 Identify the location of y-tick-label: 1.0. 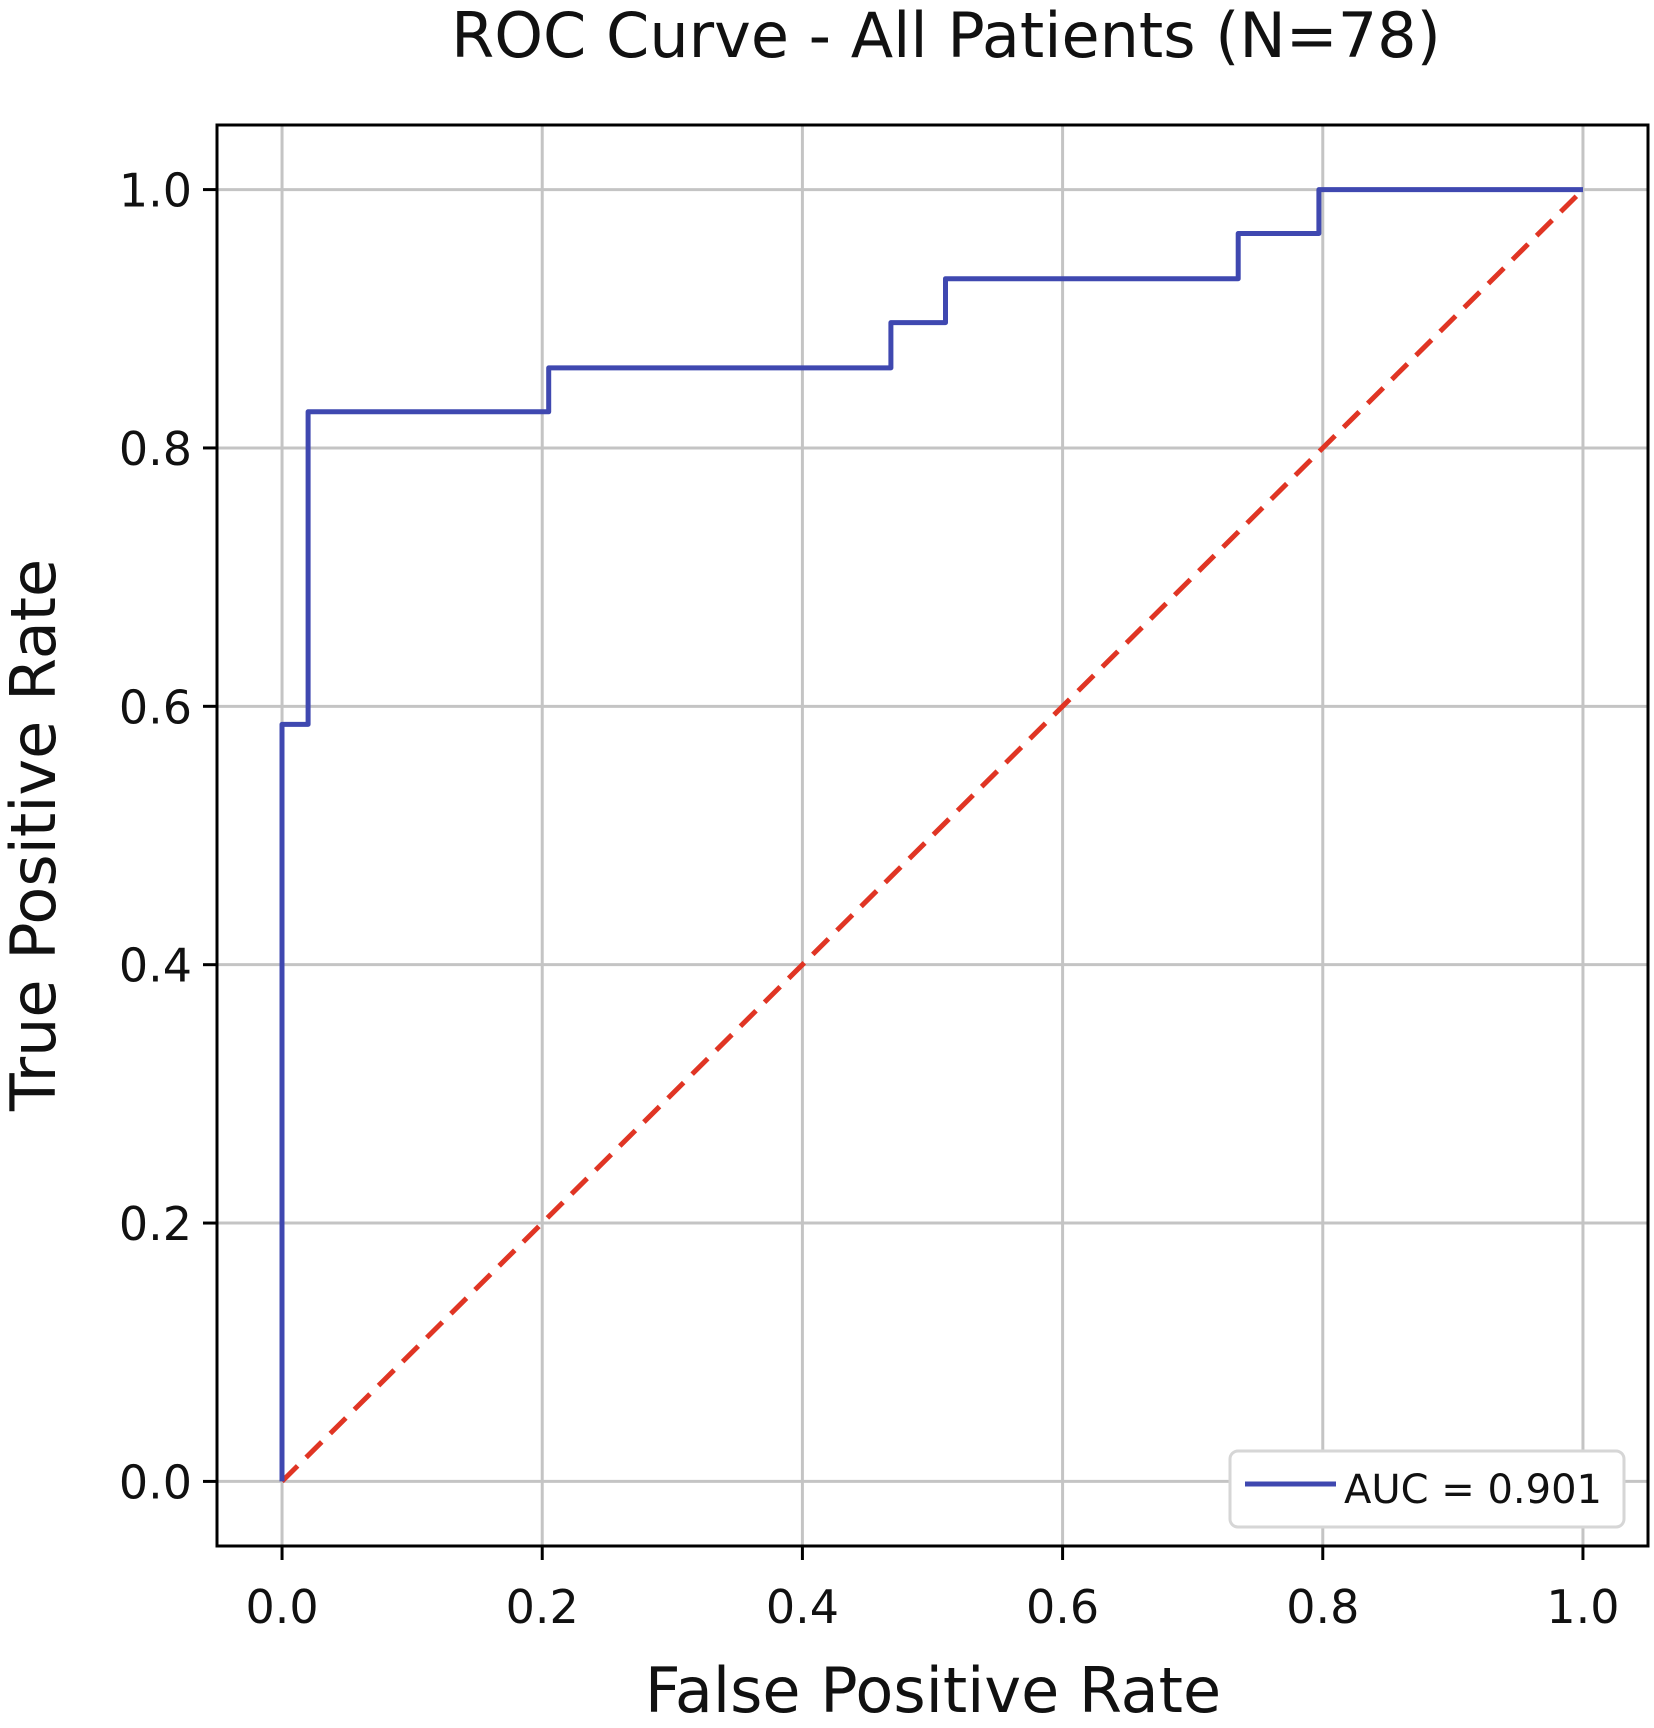
(155, 191).